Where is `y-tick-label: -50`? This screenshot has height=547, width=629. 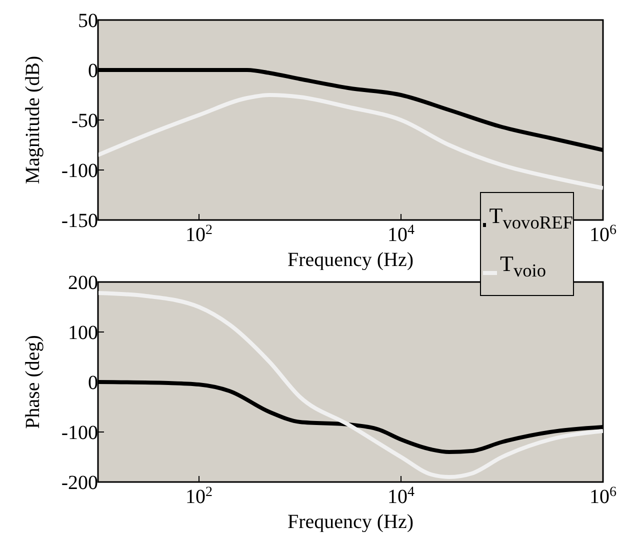
y-tick-label: -50 is located at coordinates (84, 121).